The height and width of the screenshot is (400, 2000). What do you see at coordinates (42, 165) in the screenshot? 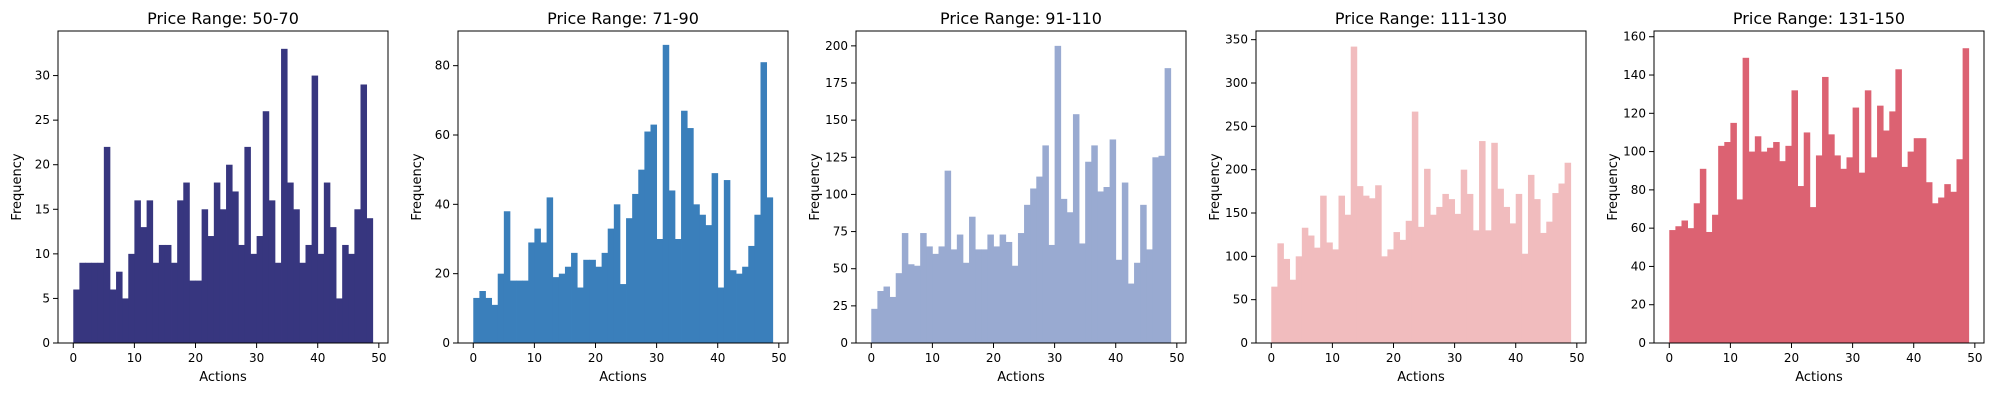
I see `y-tick-label: 20` at bounding box center [42, 165].